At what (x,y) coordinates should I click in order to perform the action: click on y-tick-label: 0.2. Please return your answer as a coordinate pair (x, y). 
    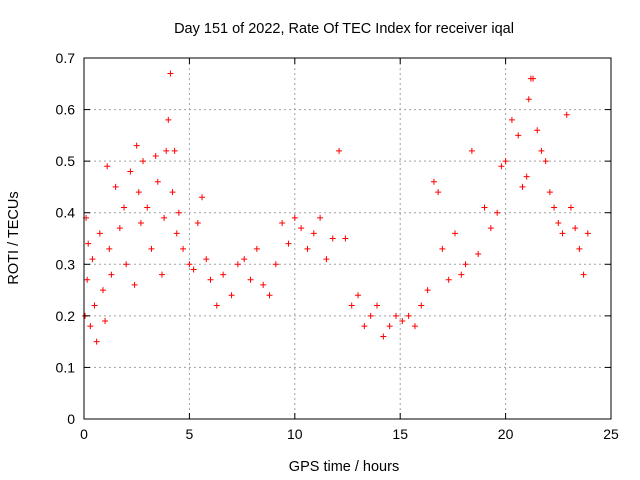
    Looking at the image, I should click on (66, 316).